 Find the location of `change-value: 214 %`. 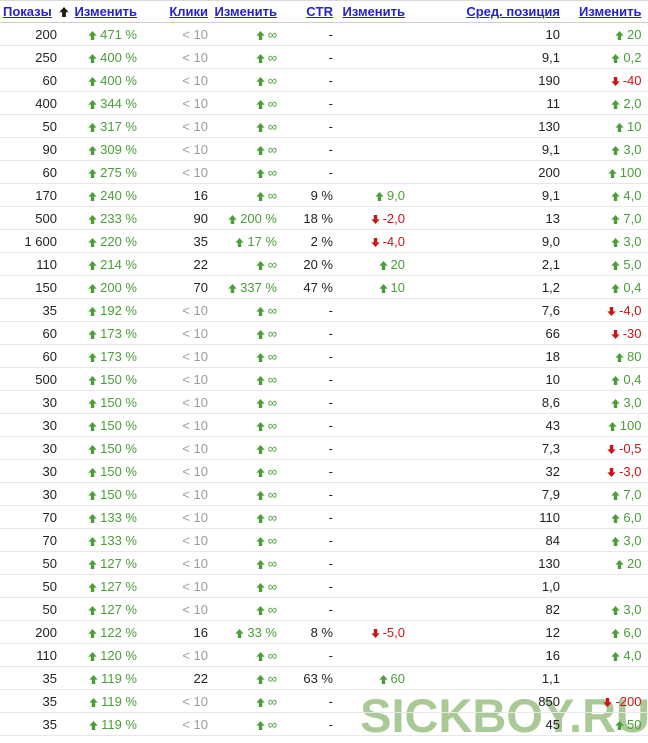

change-value: 214 % is located at coordinates (112, 264).